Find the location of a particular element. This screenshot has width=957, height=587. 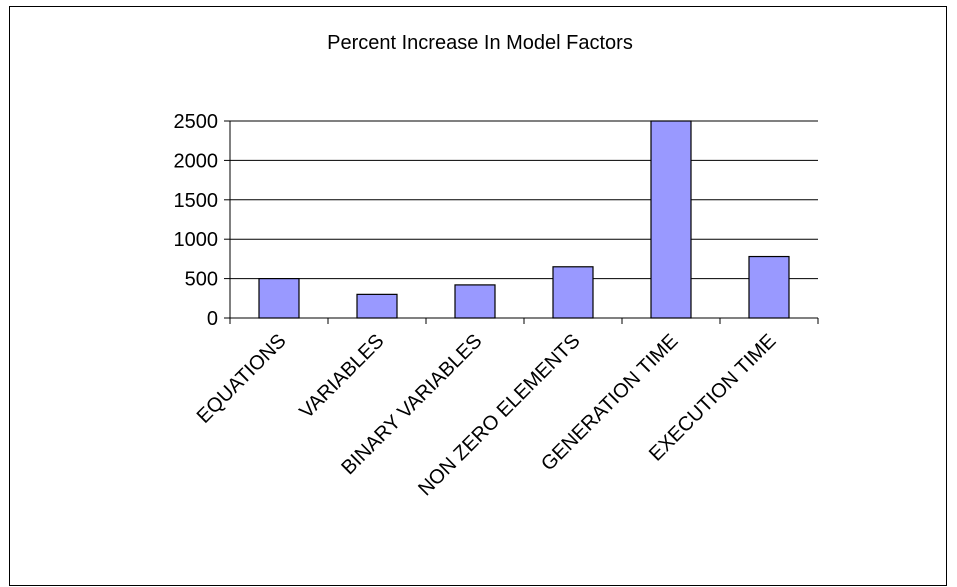

y-tick-labels: 0 500 1000 1500 2000 2500 is located at coordinates (196, 220).